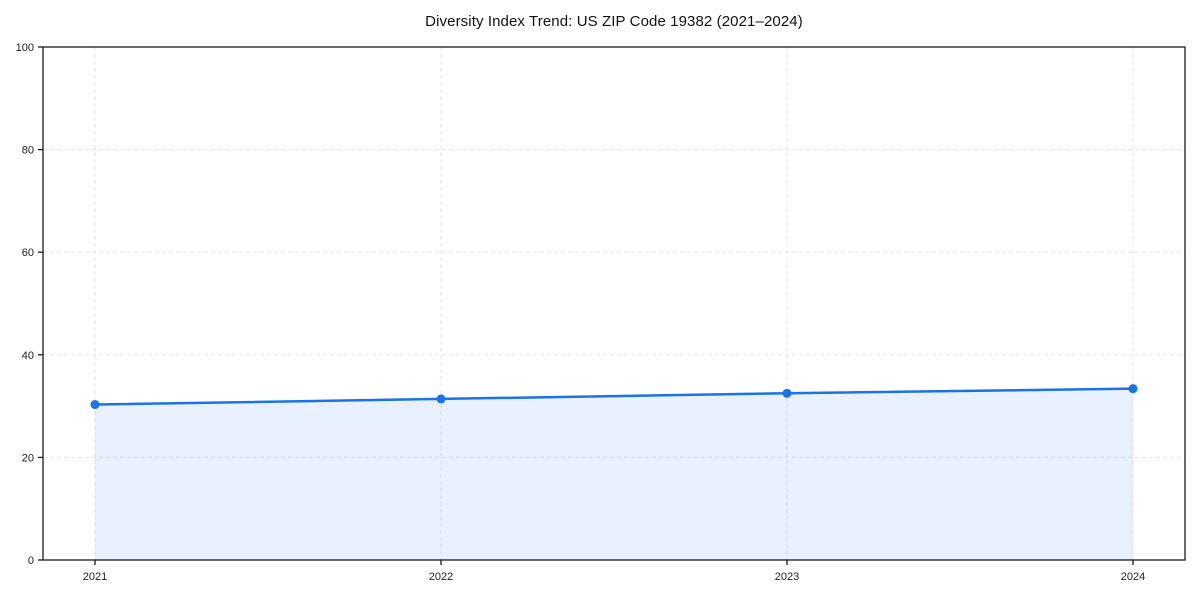 Image resolution: width=1200 pixels, height=600 pixels. I want to click on data-point-2024, so click(1133, 389).